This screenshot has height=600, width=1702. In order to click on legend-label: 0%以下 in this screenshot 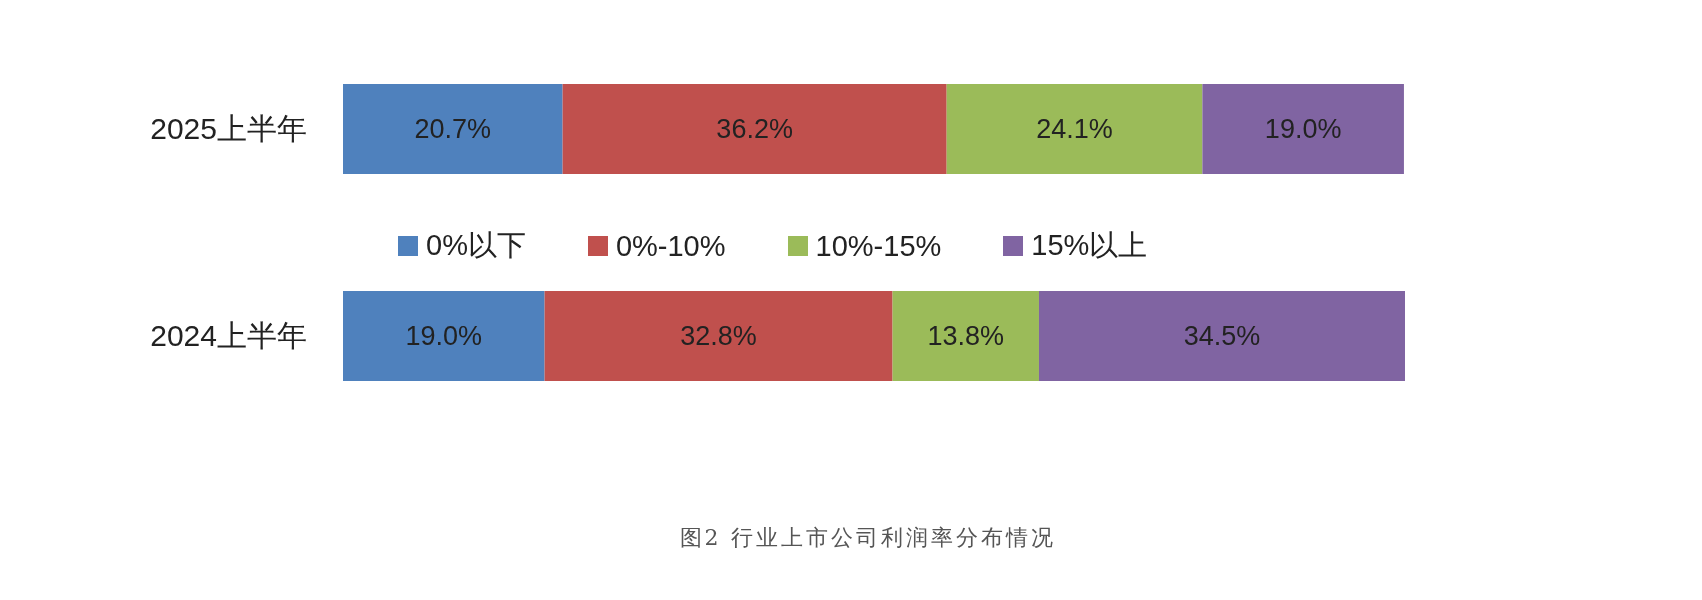, I will do `click(476, 245)`.